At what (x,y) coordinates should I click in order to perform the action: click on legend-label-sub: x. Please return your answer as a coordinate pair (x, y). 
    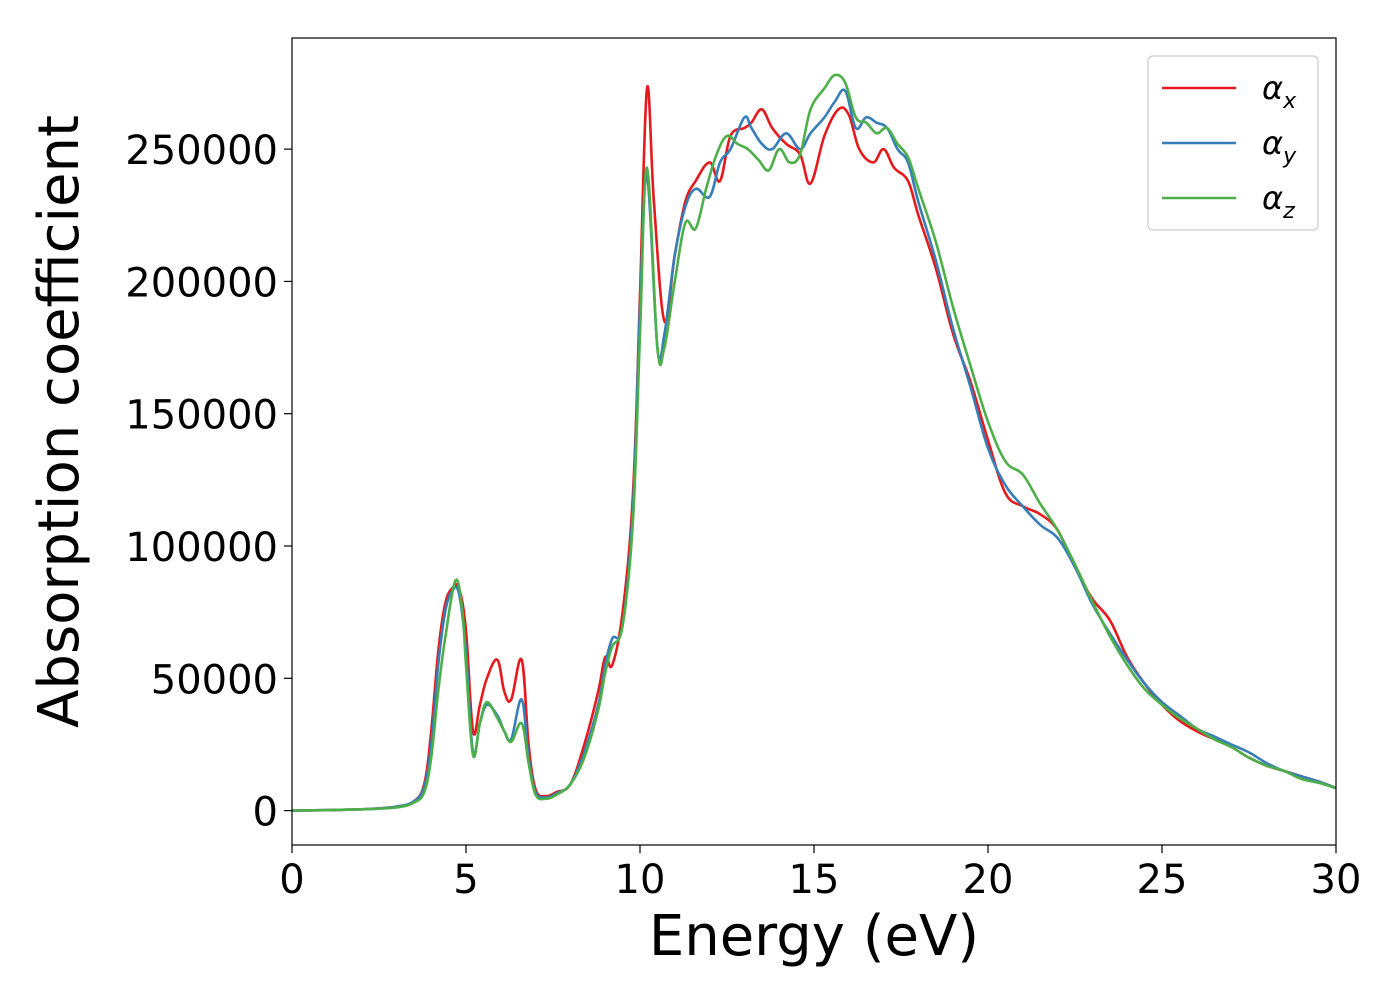
    Looking at the image, I should click on (1289, 101).